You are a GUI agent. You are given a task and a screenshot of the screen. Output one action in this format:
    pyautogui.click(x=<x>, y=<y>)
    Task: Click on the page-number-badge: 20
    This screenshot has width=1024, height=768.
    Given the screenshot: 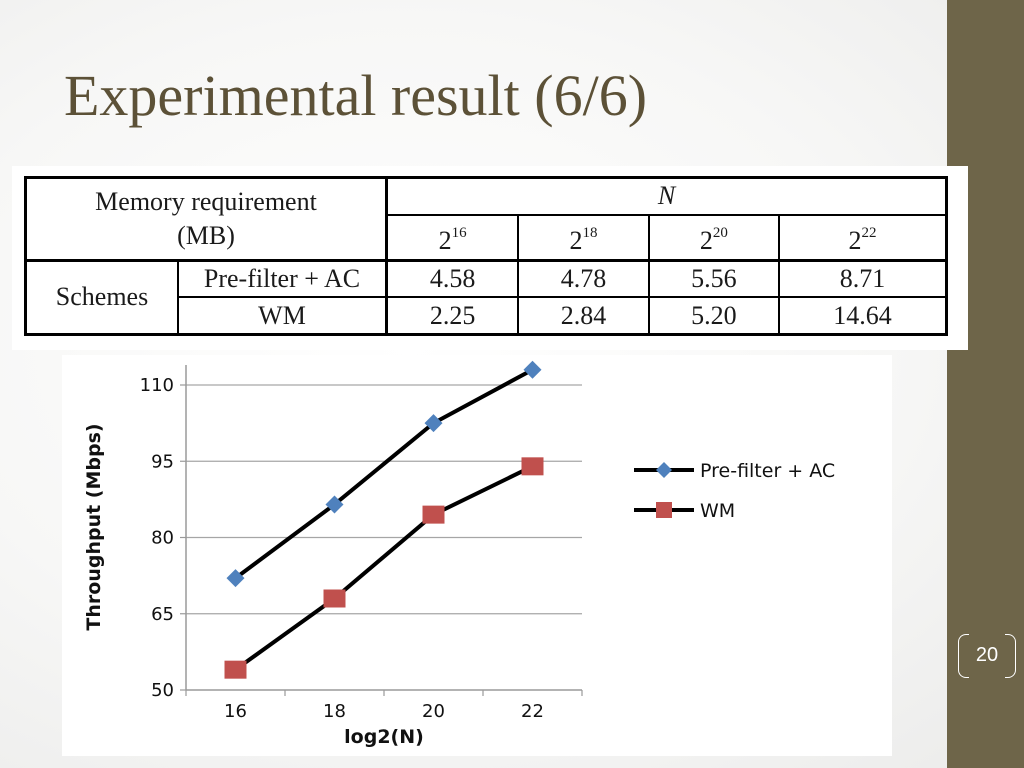 What is the action you would take?
    pyautogui.click(x=987, y=656)
    